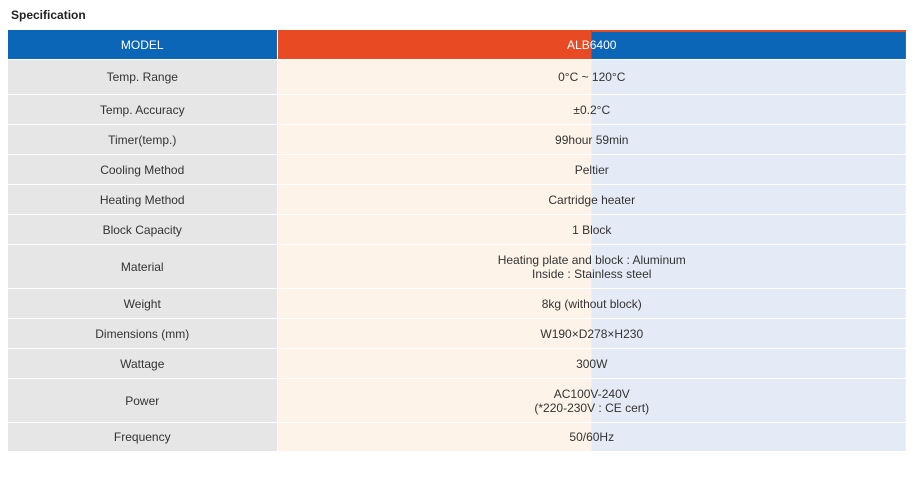  I want to click on row-value: 8kg (without block), so click(591, 303).